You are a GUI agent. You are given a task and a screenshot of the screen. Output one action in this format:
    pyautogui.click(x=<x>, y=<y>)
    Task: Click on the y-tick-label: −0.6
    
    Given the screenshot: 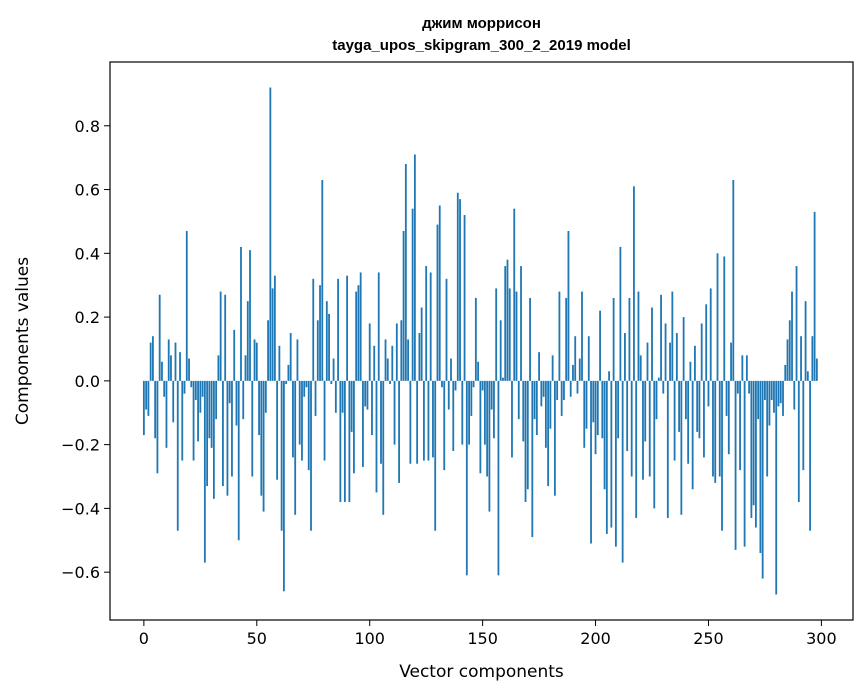 What is the action you would take?
    pyautogui.click(x=80, y=572)
    